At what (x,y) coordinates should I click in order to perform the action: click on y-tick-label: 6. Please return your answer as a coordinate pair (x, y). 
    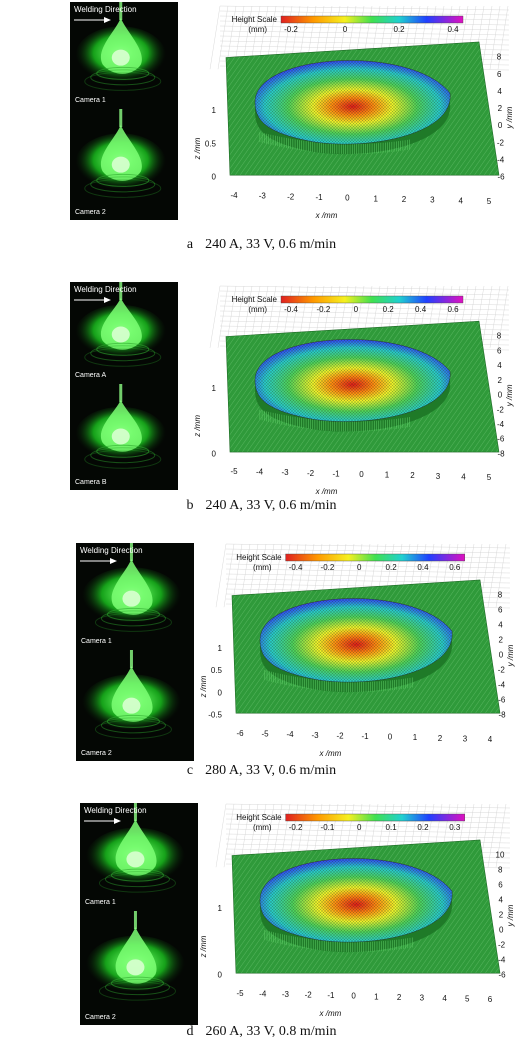
    Looking at the image, I should click on (500, 610).